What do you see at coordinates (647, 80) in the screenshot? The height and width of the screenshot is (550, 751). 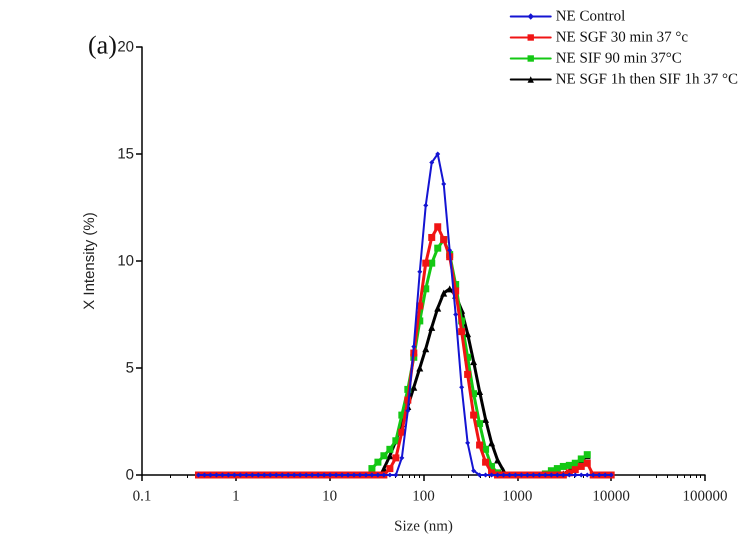 I see `legend-label: NE SGF 1h then SIF 1h 37 °C` at bounding box center [647, 80].